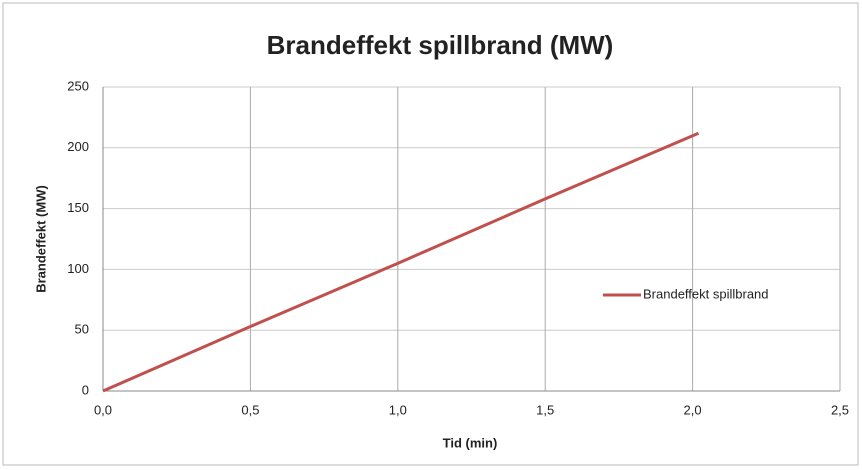 The width and height of the screenshot is (862, 470). Describe the element at coordinates (706, 293) in the screenshot. I see `legend-label: Brandeffekt spillbrand` at that location.